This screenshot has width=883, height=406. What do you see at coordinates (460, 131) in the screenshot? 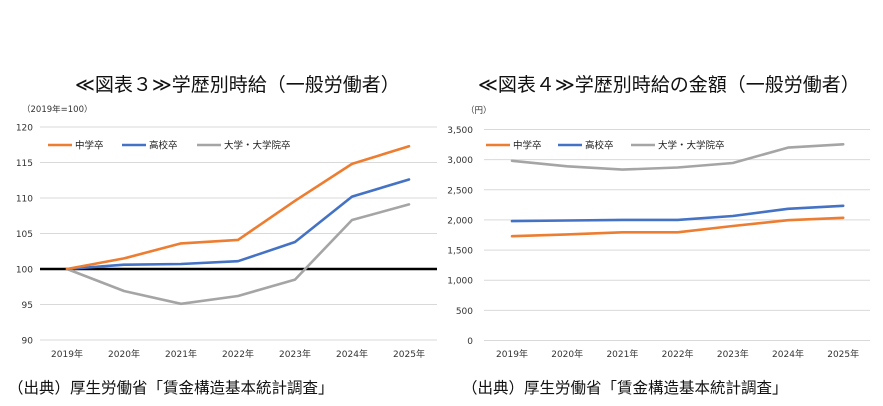
I see `y-tick-label: 3,500` at bounding box center [460, 131].